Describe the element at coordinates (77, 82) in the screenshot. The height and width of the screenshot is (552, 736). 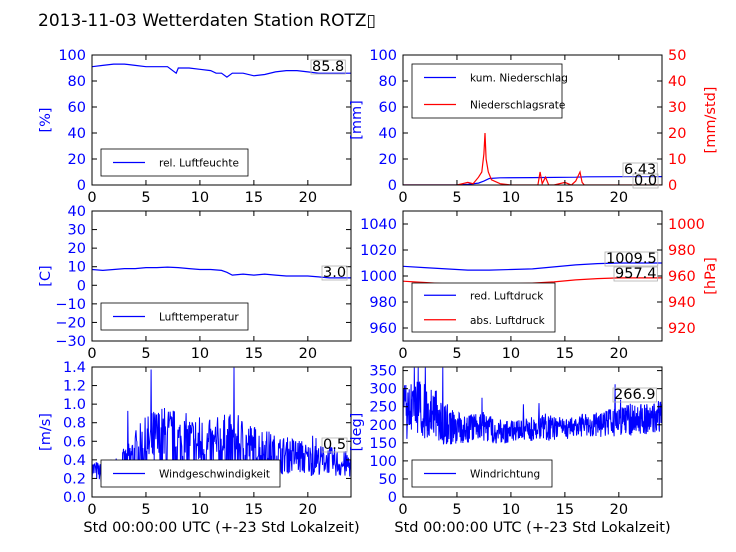
I see `humidity-ytick-label: 80` at that location.